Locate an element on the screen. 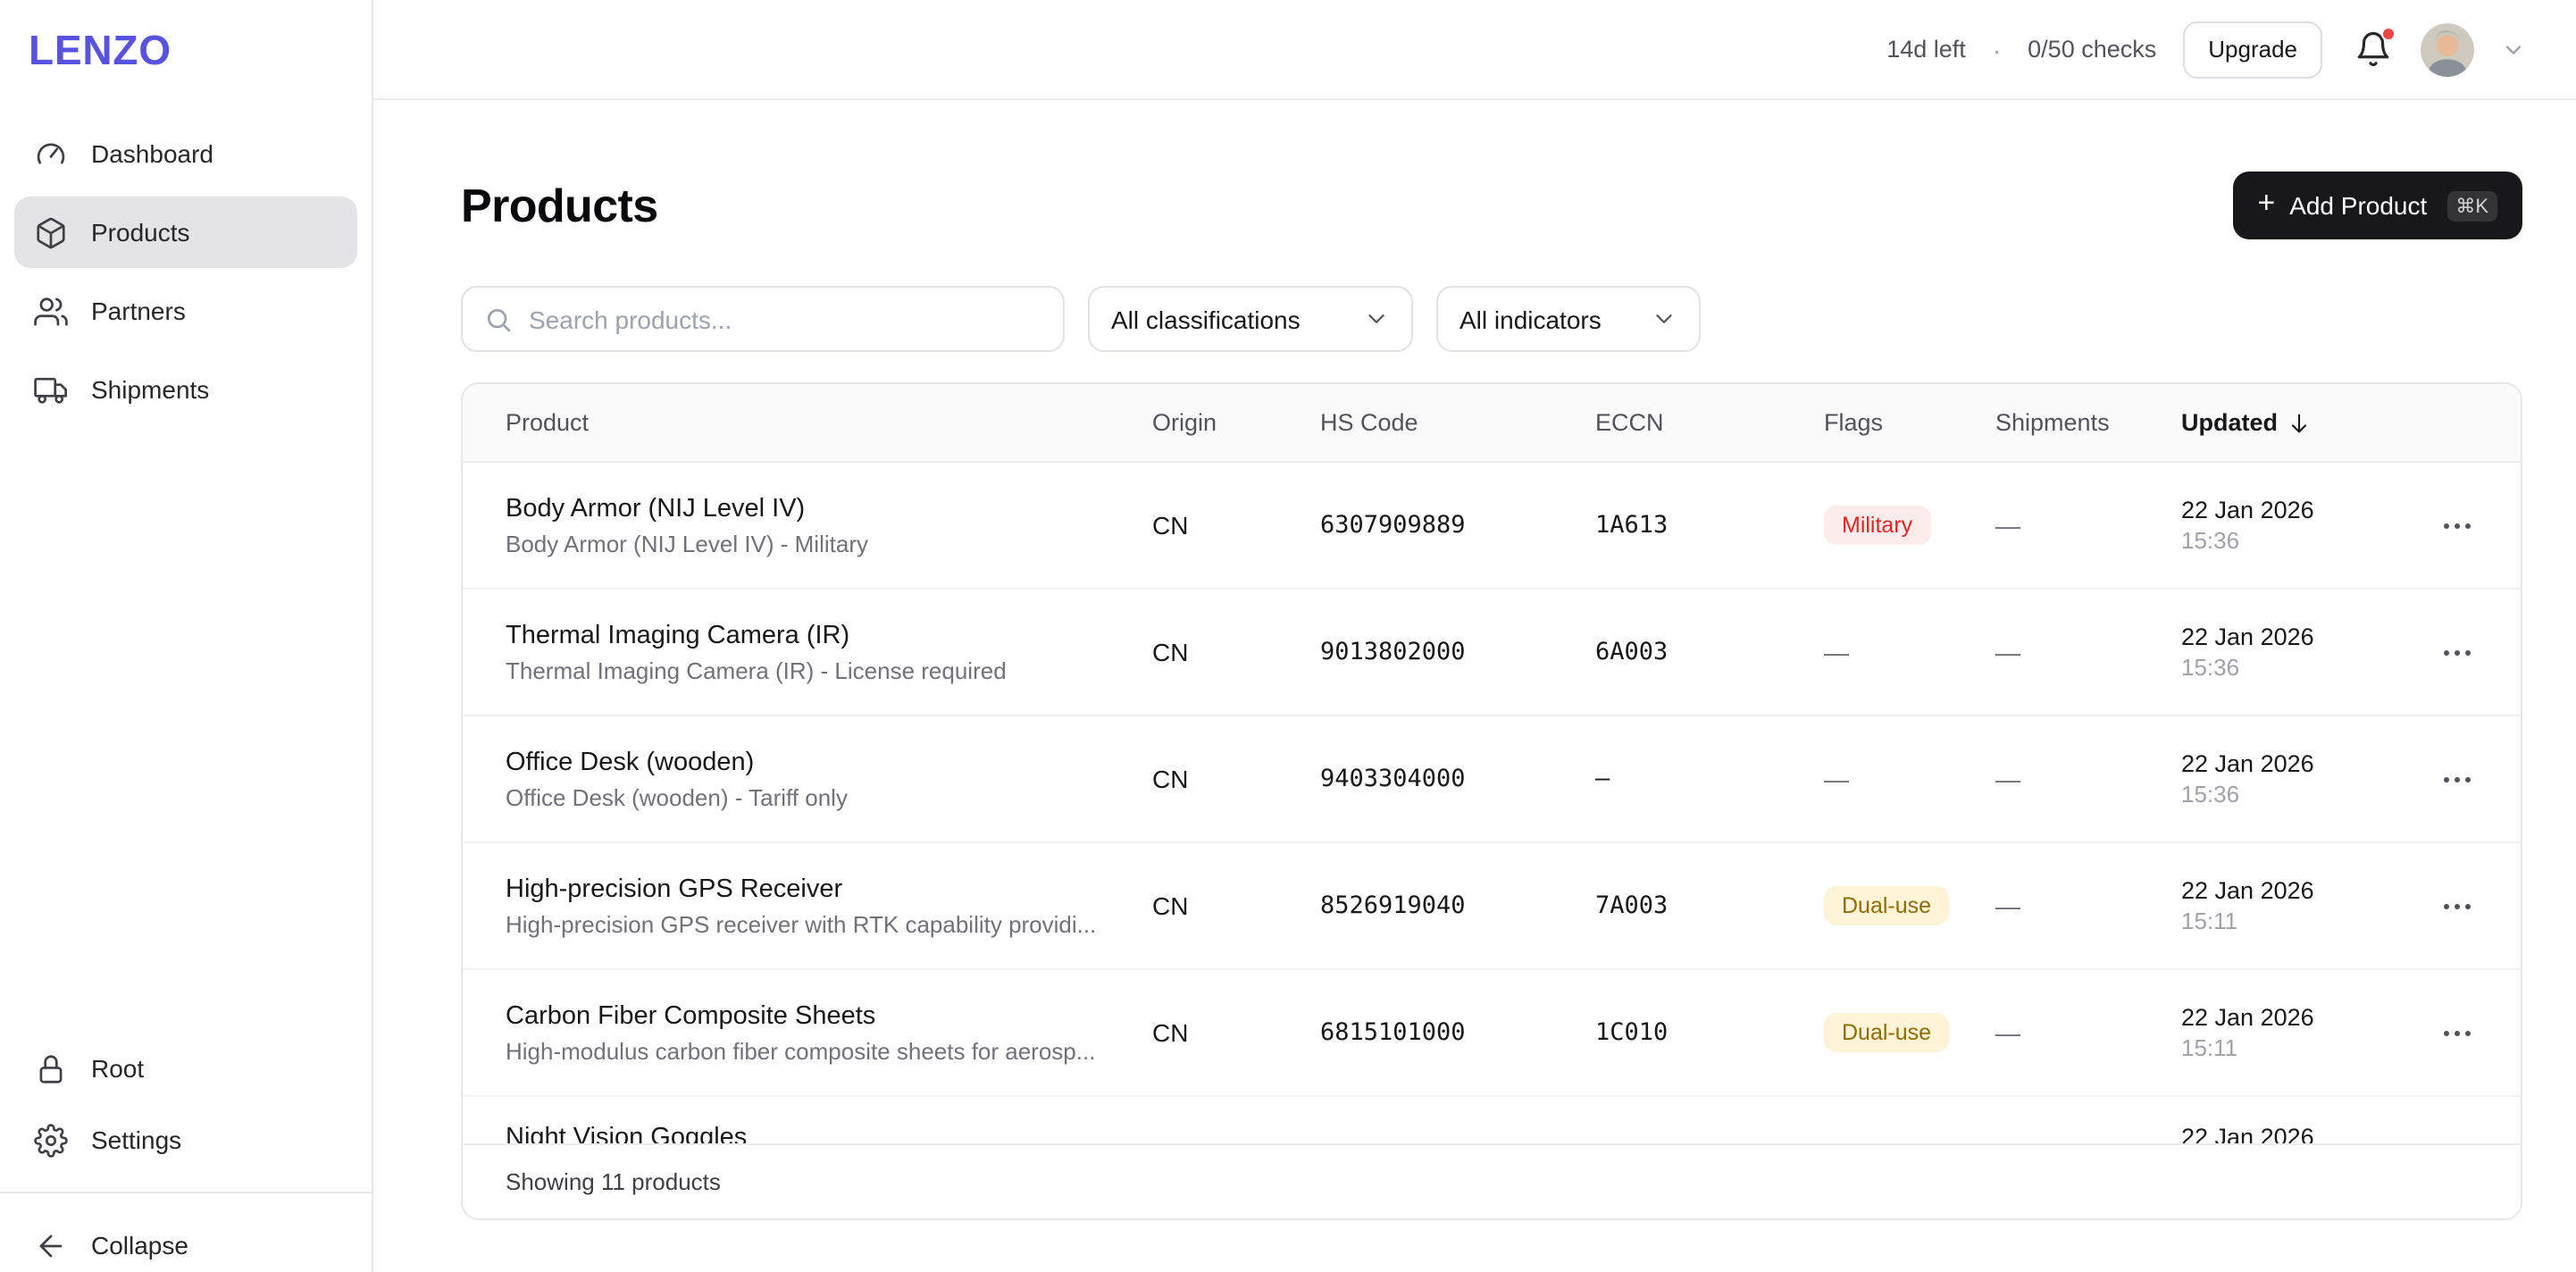 The image size is (2576, 1272). gear-icon is located at coordinates (51, 1140).